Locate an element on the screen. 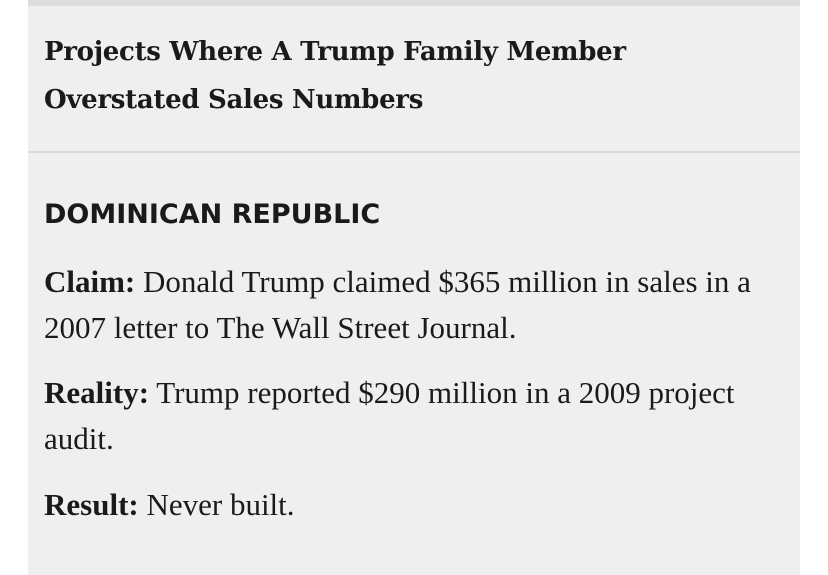 The image size is (828, 575). result-paragraph: Result: Never built. is located at coordinates (414, 505).